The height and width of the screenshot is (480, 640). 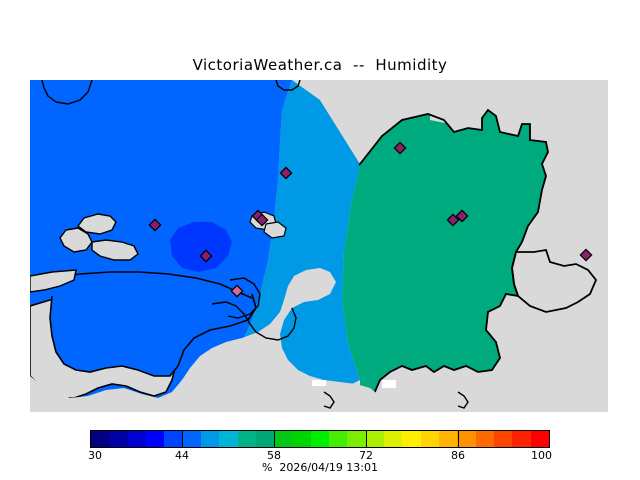 I want to click on coastline-east-island, so click(x=554, y=280).